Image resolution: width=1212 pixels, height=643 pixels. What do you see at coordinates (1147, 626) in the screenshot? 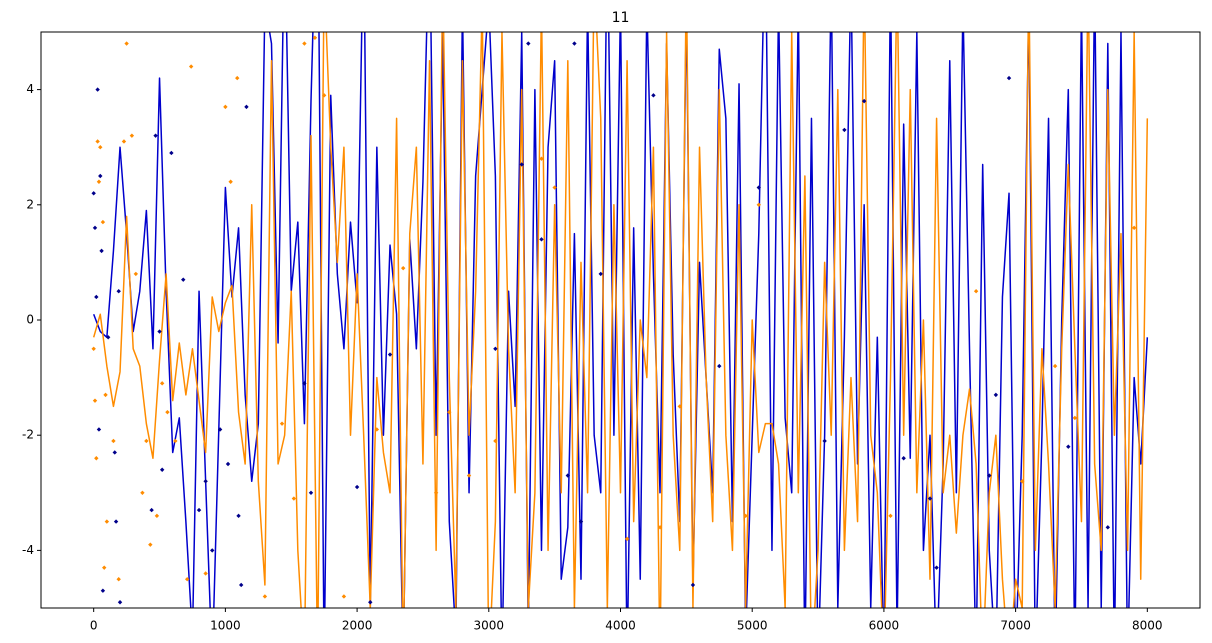
I see `x-tick-label: 8000` at bounding box center [1147, 626].